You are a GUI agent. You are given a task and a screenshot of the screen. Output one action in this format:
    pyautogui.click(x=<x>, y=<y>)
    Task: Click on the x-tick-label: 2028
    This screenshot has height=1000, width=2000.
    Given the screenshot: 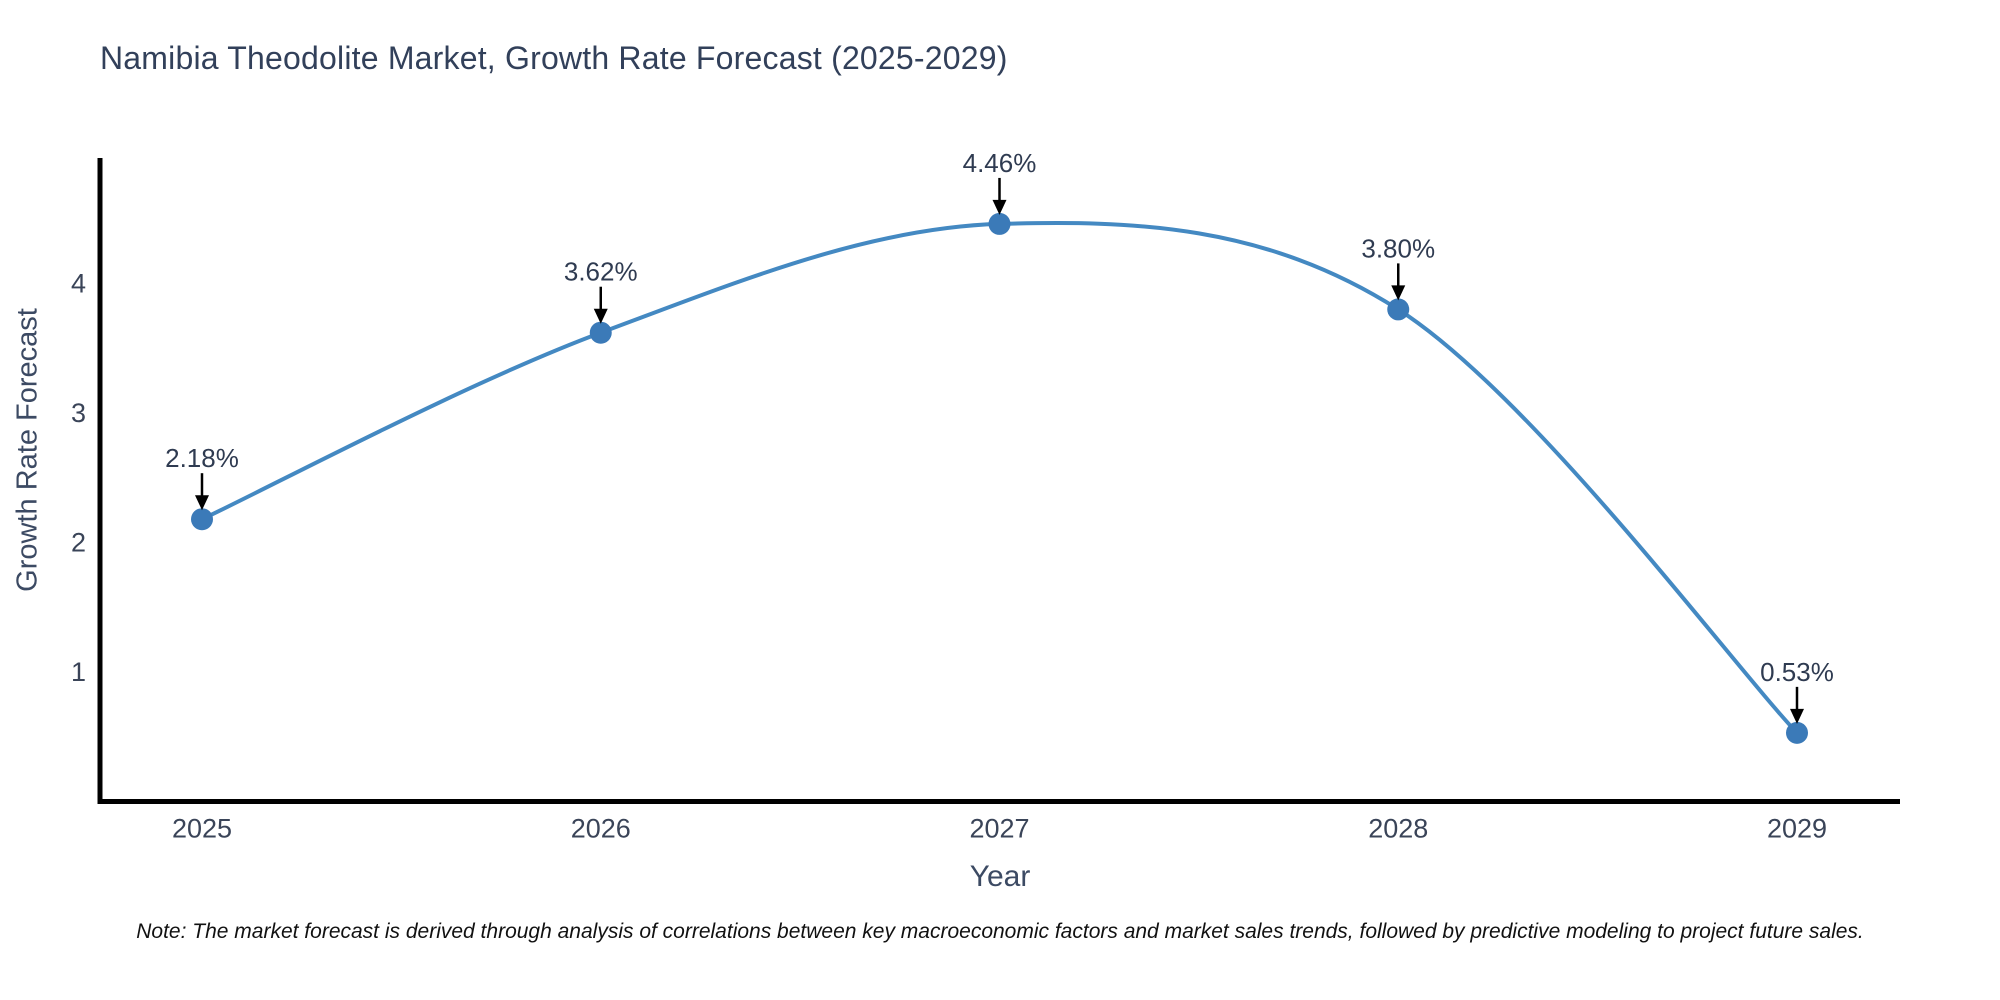 What is the action you would take?
    pyautogui.click(x=1398, y=829)
    